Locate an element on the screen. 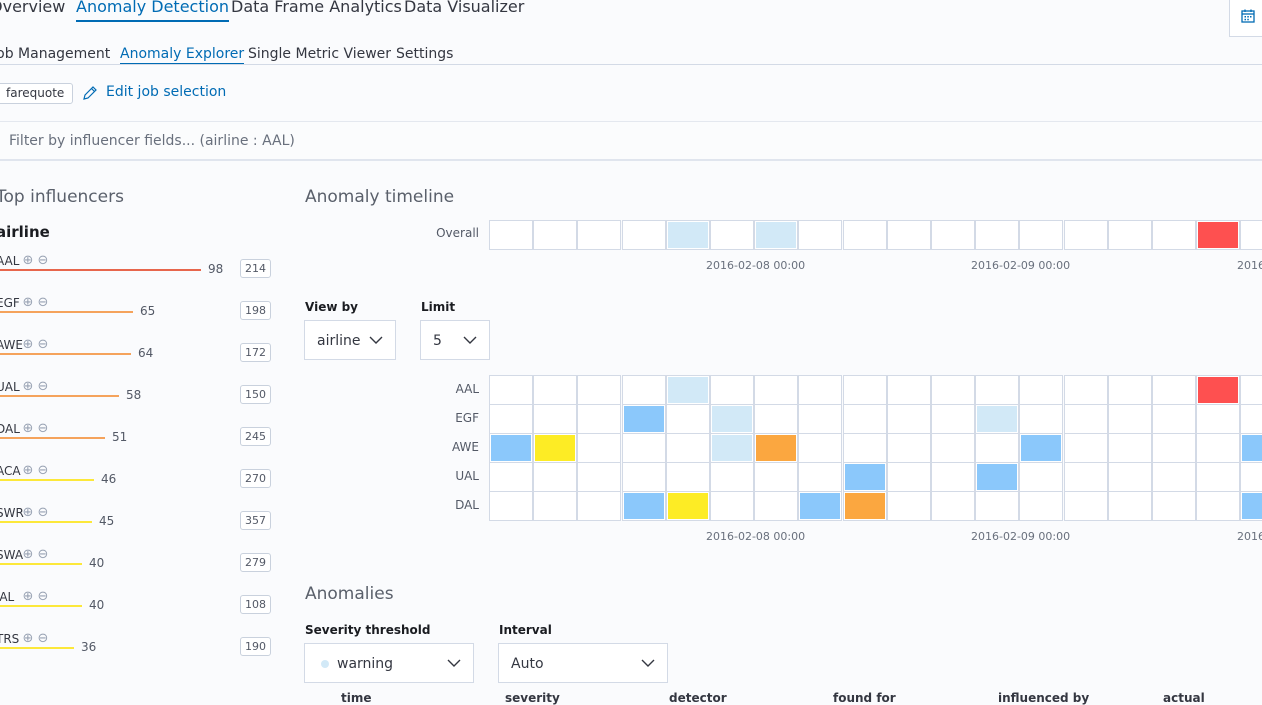 Image resolution: width=1262 pixels, height=705 pixels. influencer-filter-bar is located at coordinates (631, 141).